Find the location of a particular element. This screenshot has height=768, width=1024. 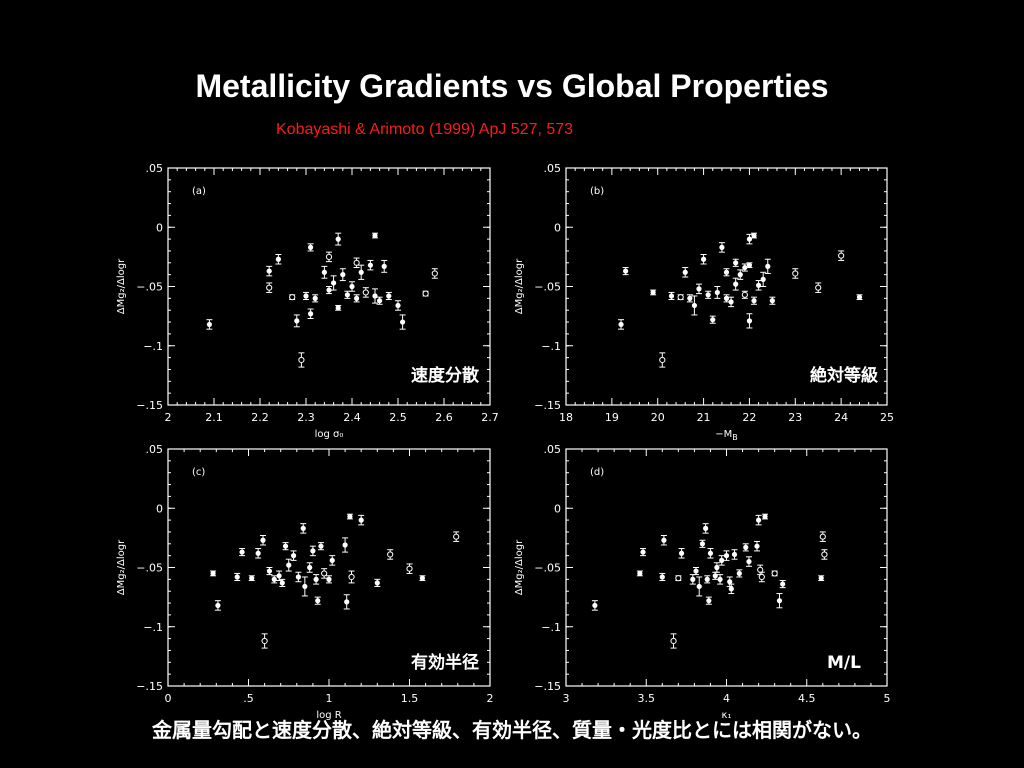

x-tick-label: 0 is located at coordinates (168, 698).